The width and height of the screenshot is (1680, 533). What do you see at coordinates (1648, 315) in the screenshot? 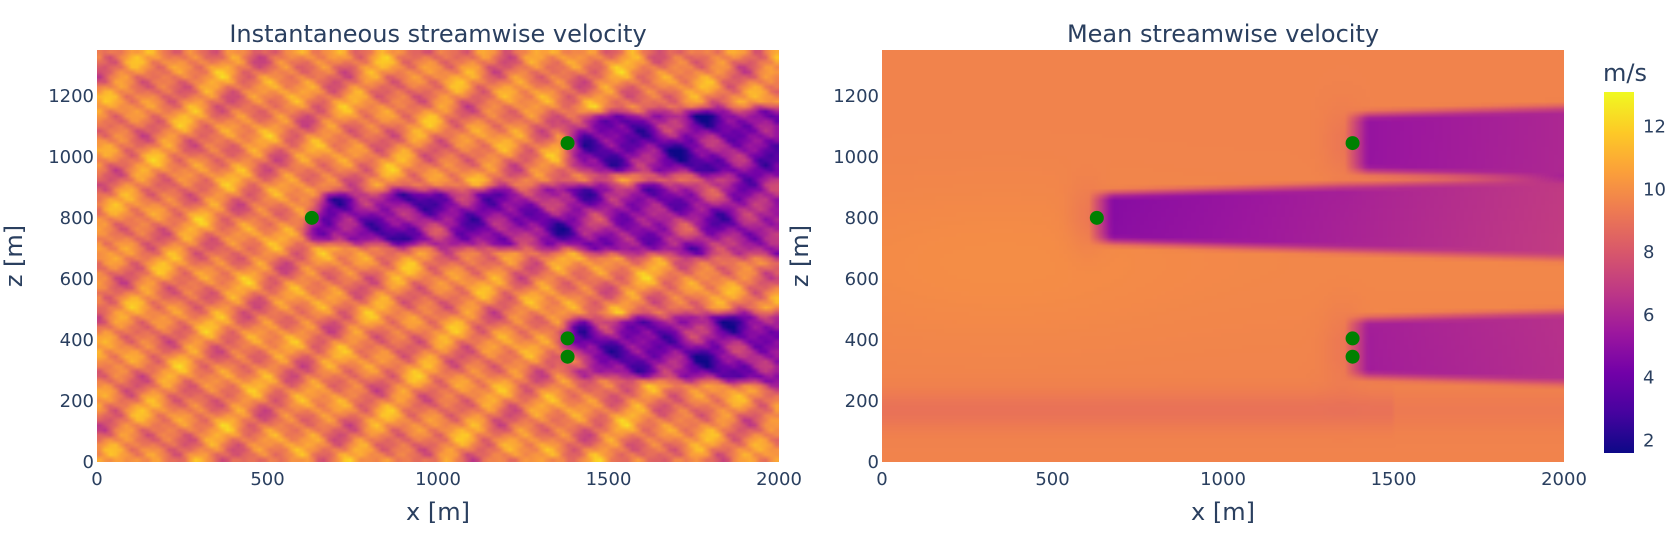
I see `colorbar-tick-label: 6` at bounding box center [1648, 315].